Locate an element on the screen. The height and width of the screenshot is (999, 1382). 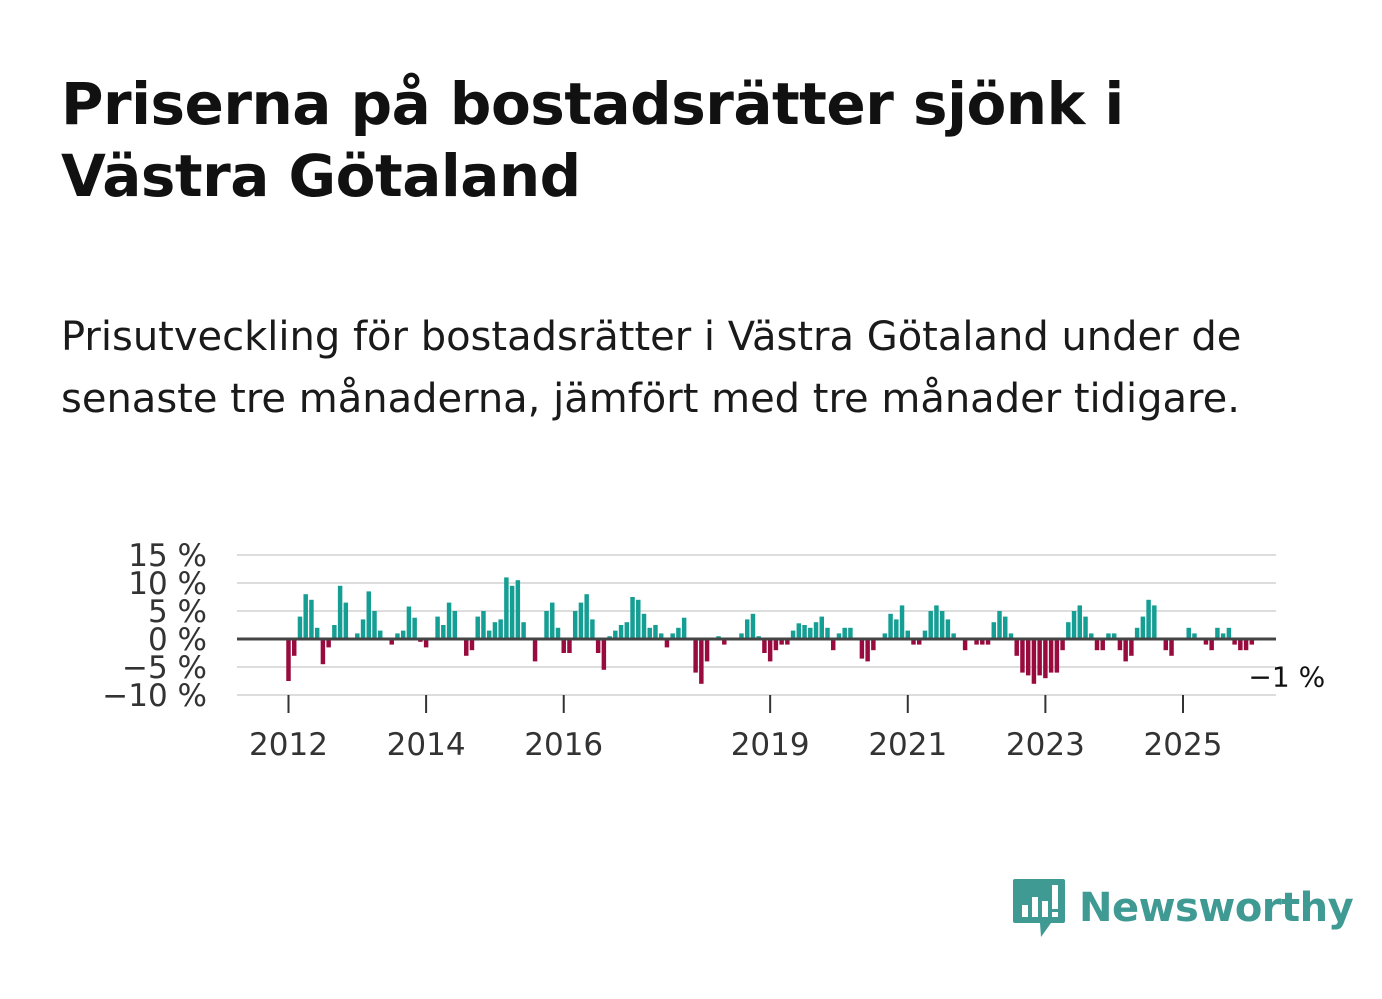
y-tick-label: 15 % is located at coordinates (167, 556).